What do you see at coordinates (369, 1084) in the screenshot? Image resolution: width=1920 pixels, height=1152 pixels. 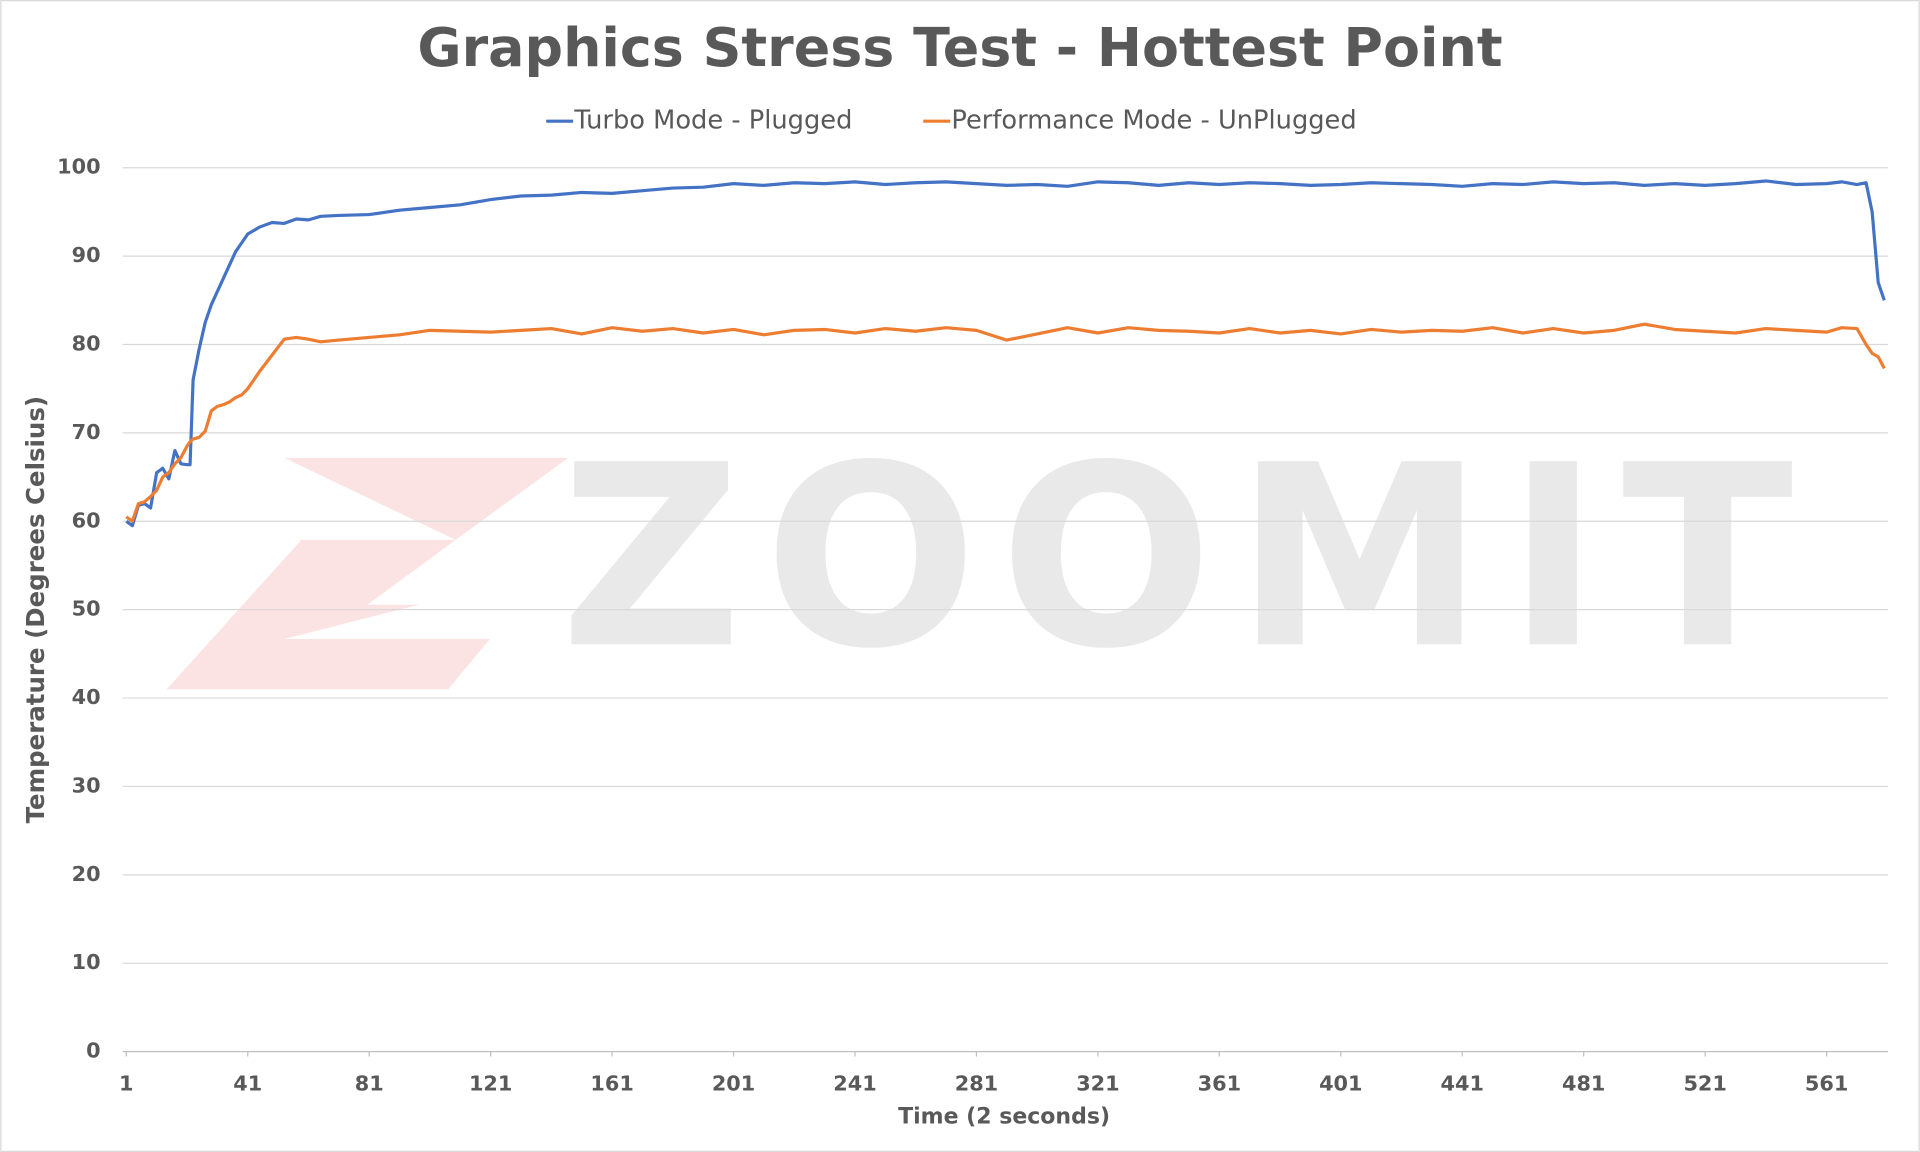 I see `x-tick-label: 81` at bounding box center [369, 1084].